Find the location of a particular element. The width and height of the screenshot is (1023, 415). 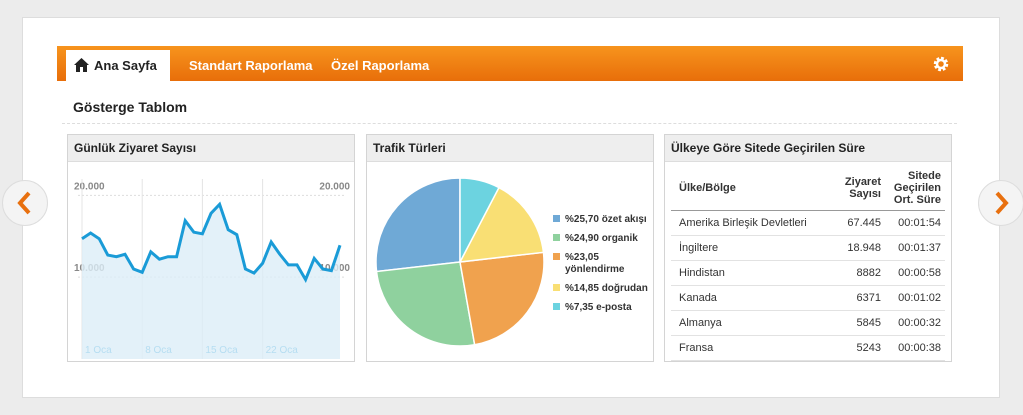

table-cell: 00:01:54 is located at coordinates (915, 223).